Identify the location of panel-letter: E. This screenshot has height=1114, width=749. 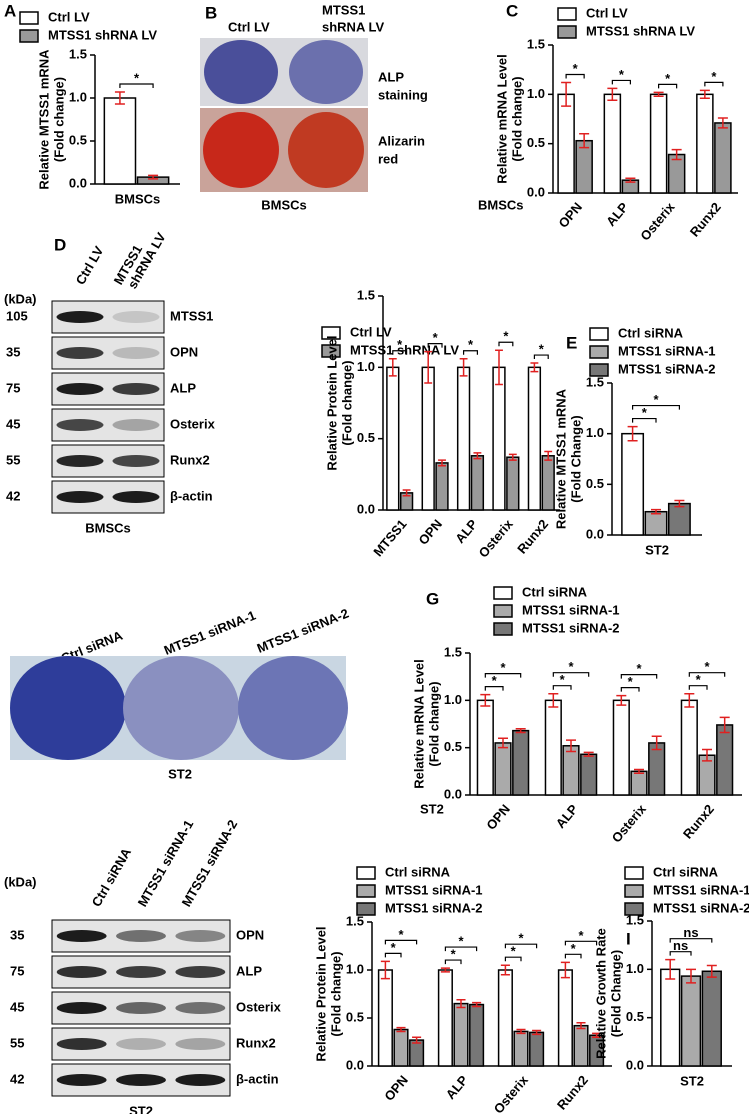
(571, 342).